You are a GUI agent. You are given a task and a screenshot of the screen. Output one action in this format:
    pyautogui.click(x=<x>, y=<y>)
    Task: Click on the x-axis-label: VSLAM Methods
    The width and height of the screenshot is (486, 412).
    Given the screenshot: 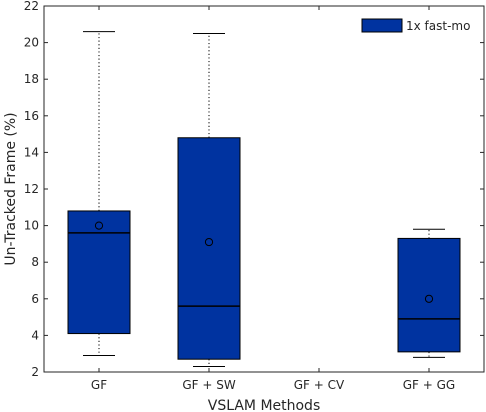 What is the action you would take?
    pyautogui.click(x=264, y=405)
    